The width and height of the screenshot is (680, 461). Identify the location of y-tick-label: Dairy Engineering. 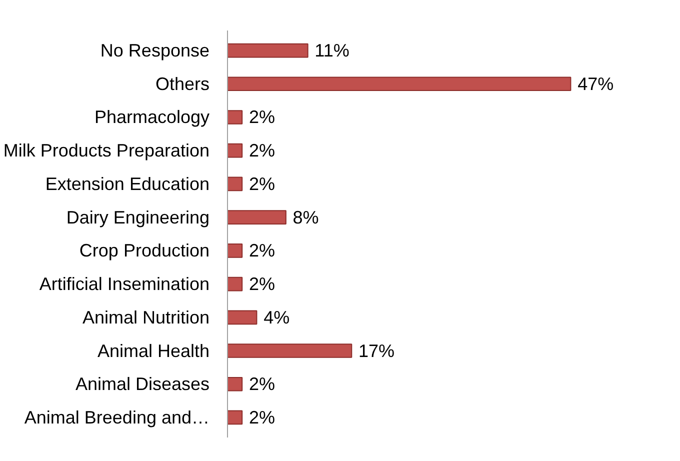
(138, 217).